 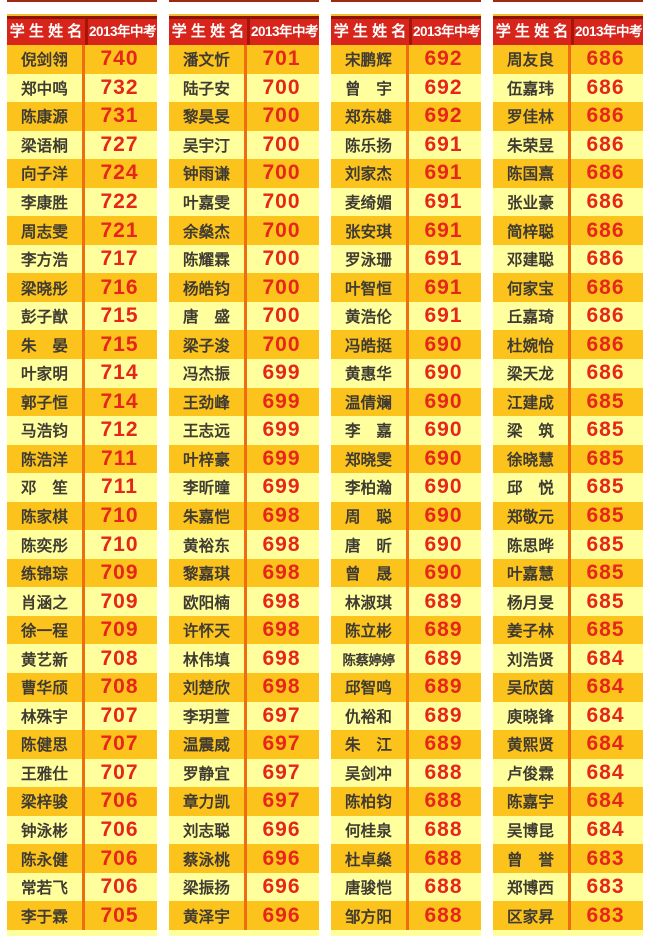 What do you see at coordinates (532, 88) in the screenshot?
I see `student-name: 伍嘉玮` at bounding box center [532, 88].